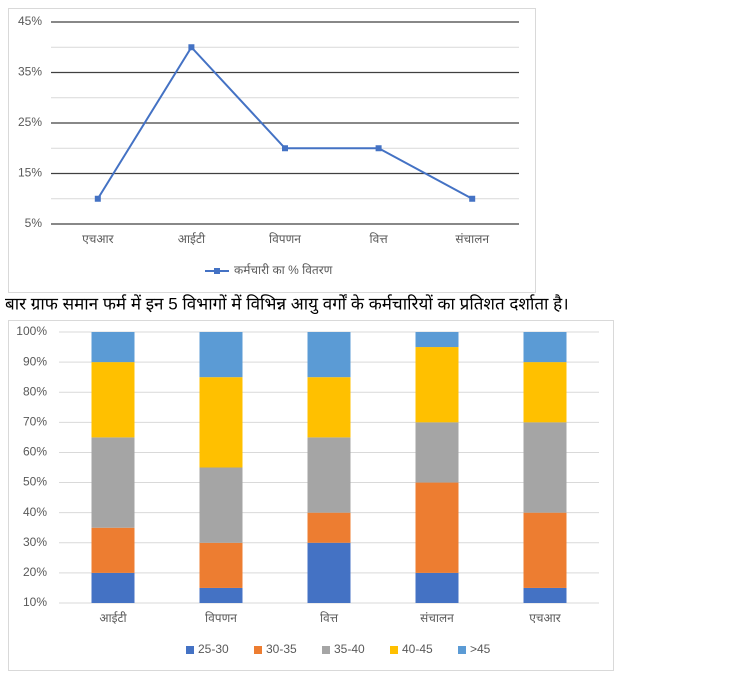 This screenshot has width=729, height=678. Describe the element at coordinates (480, 649) in the screenshot. I see `legend-label: >45` at that location.